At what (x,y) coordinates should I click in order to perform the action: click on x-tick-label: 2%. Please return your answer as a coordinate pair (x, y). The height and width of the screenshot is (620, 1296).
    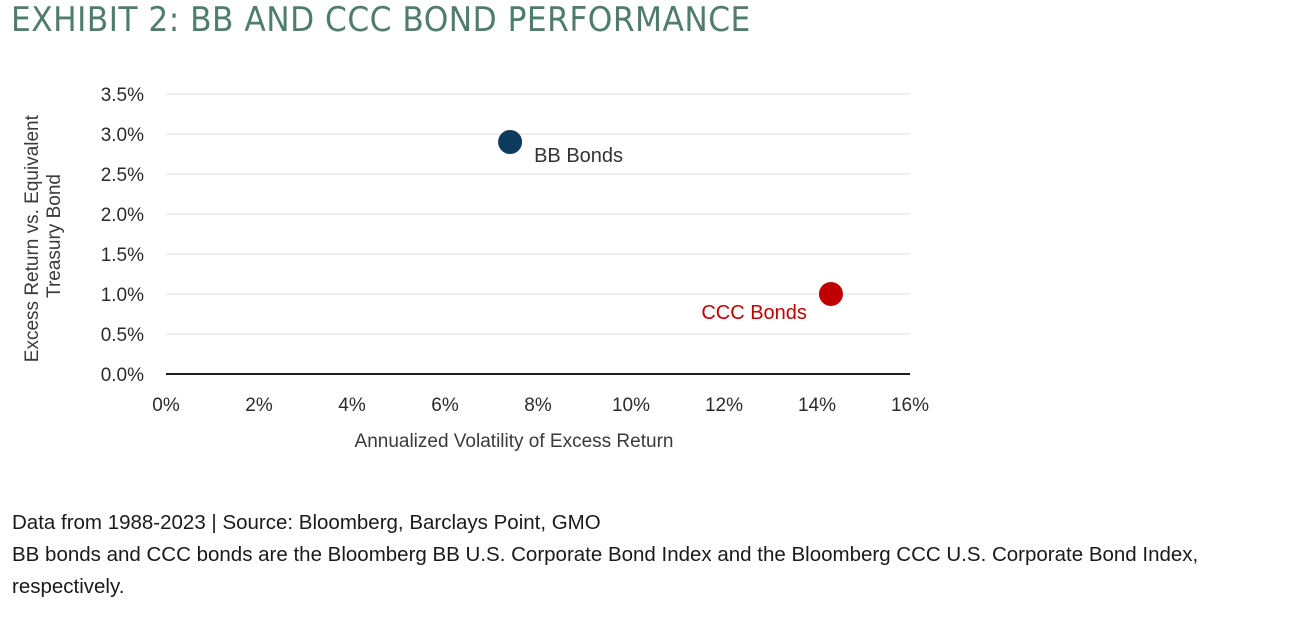
    Looking at the image, I should click on (259, 405).